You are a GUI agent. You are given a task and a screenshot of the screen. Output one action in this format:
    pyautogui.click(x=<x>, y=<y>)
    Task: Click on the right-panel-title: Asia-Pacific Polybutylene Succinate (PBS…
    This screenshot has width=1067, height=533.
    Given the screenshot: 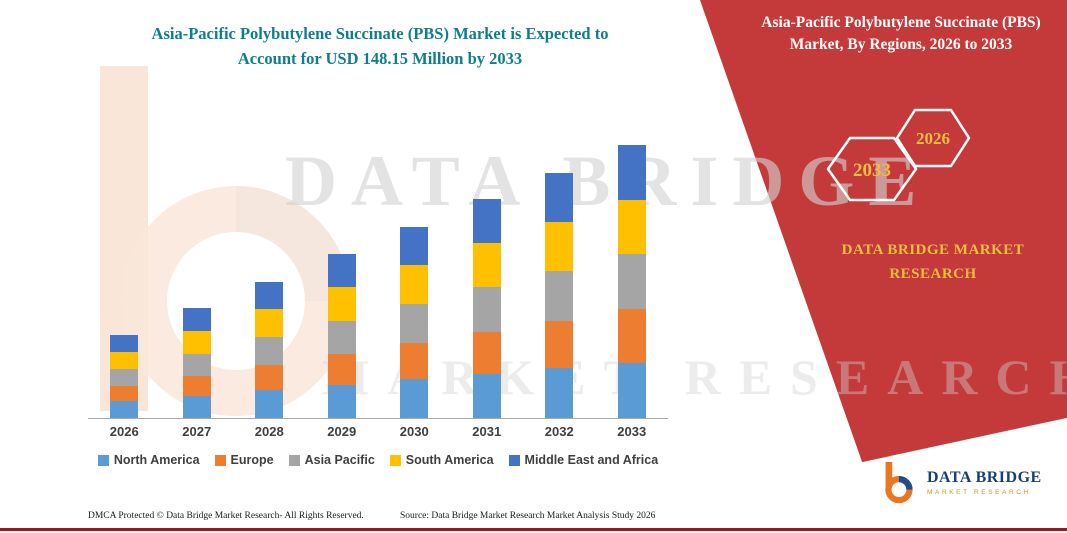 What is the action you would take?
    pyautogui.click(x=901, y=34)
    